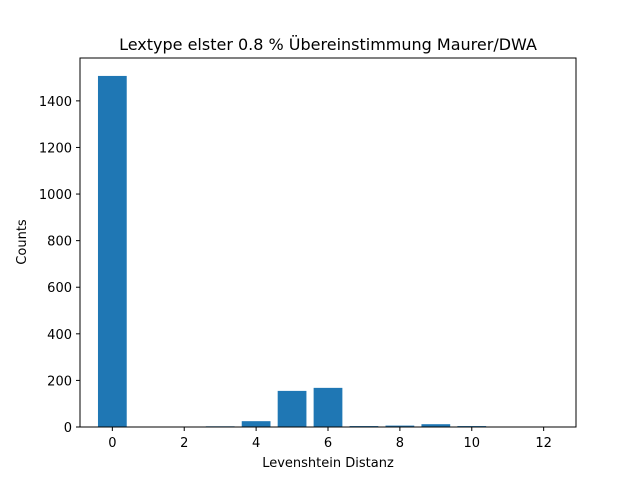  Describe the element at coordinates (55, 102) in the screenshot. I see `y-tick-label: 1400` at that location.